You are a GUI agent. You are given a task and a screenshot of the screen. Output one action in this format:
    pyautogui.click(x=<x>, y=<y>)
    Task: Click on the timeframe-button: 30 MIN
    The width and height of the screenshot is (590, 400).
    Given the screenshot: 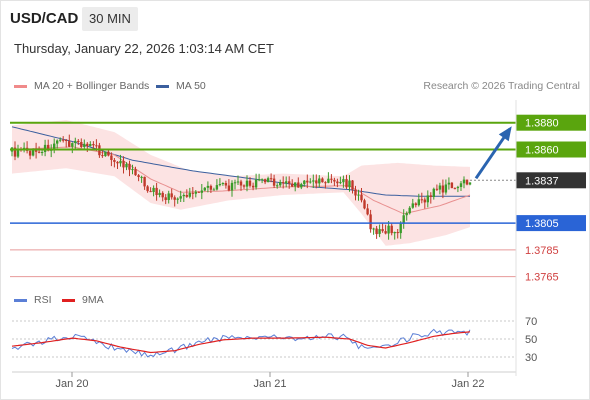 What is the action you would take?
    pyautogui.click(x=110, y=19)
    